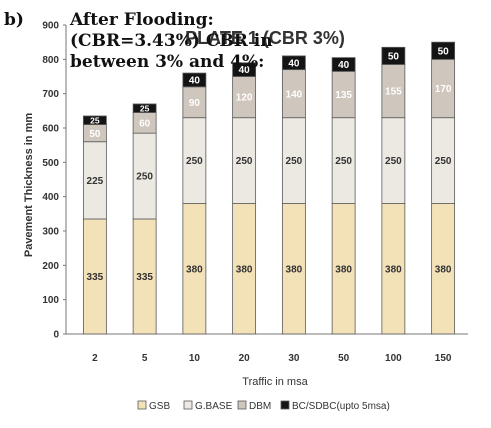  What do you see at coordinates (294, 358) in the screenshot?
I see `x-tick-label: 30` at bounding box center [294, 358].